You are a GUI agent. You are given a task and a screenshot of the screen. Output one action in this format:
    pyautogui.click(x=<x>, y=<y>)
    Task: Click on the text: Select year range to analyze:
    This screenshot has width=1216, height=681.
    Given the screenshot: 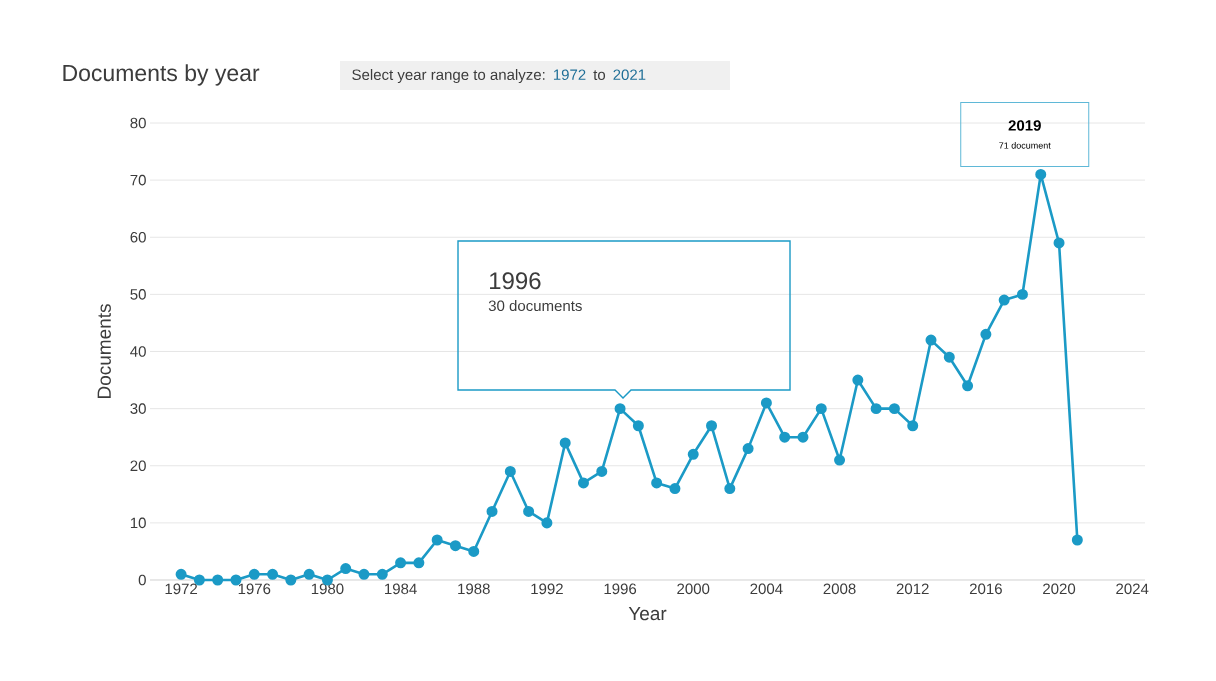 What is the action you would take?
    pyautogui.click(x=448, y=76)
    